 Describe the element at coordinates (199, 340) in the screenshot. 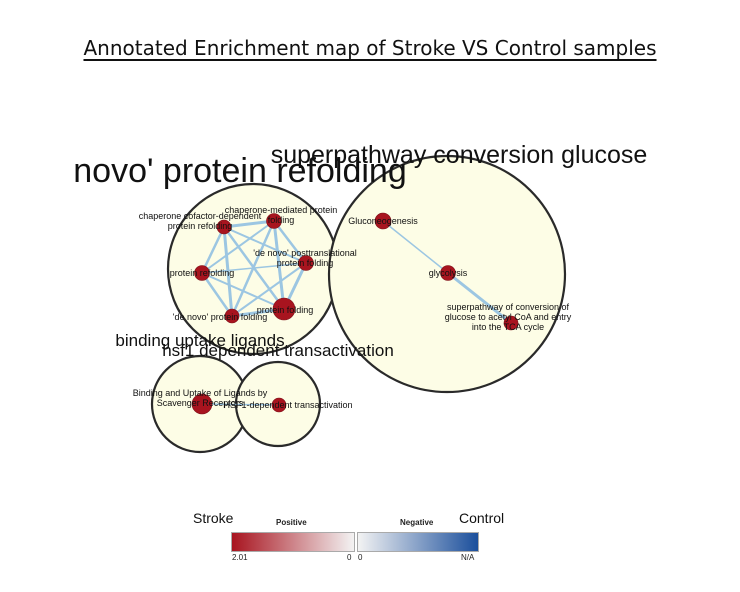

I see `cluster-label: binding uptake ligands` at that location.